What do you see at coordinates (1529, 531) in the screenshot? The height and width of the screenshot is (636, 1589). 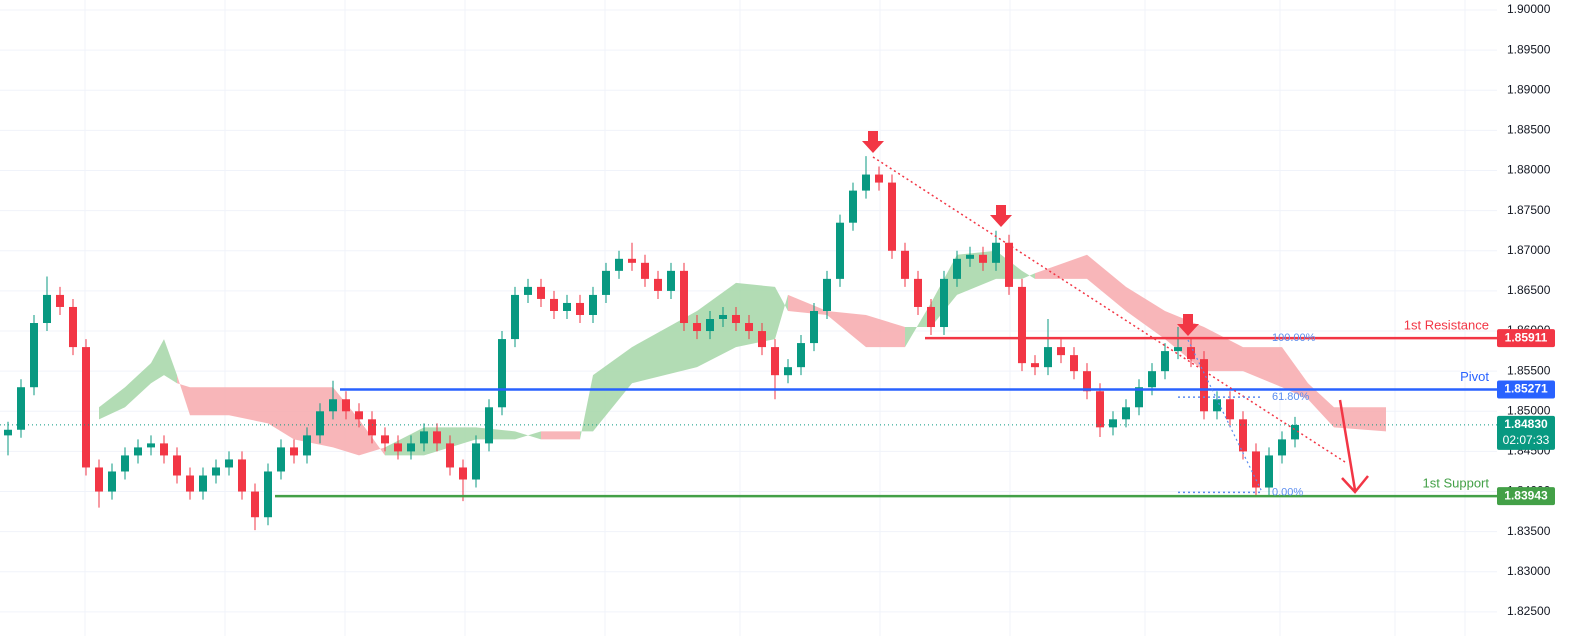 I see `y-tick-label: 1.83500` at bounding box center [1529, 531].